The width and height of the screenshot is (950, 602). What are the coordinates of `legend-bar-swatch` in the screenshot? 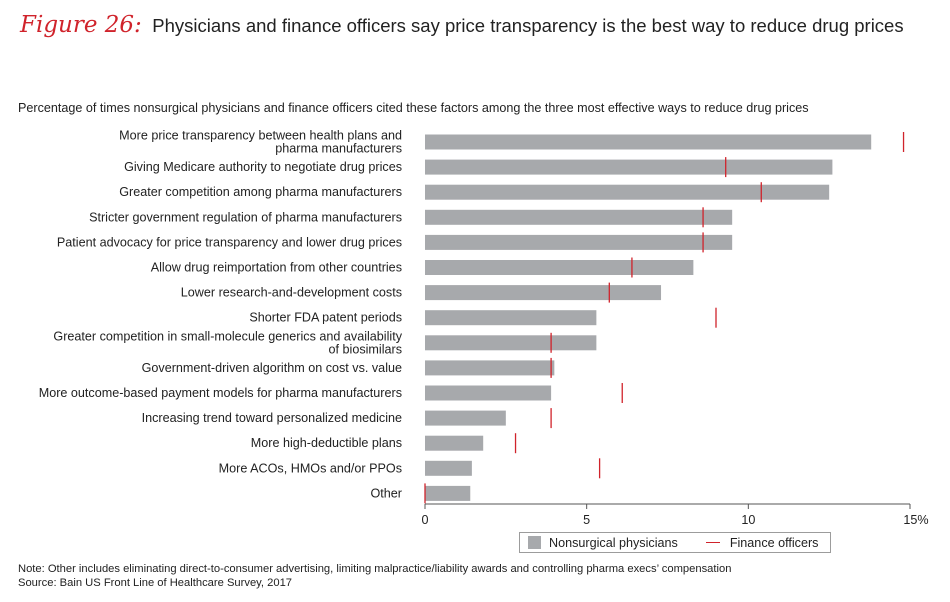 It's located at (534, 542).